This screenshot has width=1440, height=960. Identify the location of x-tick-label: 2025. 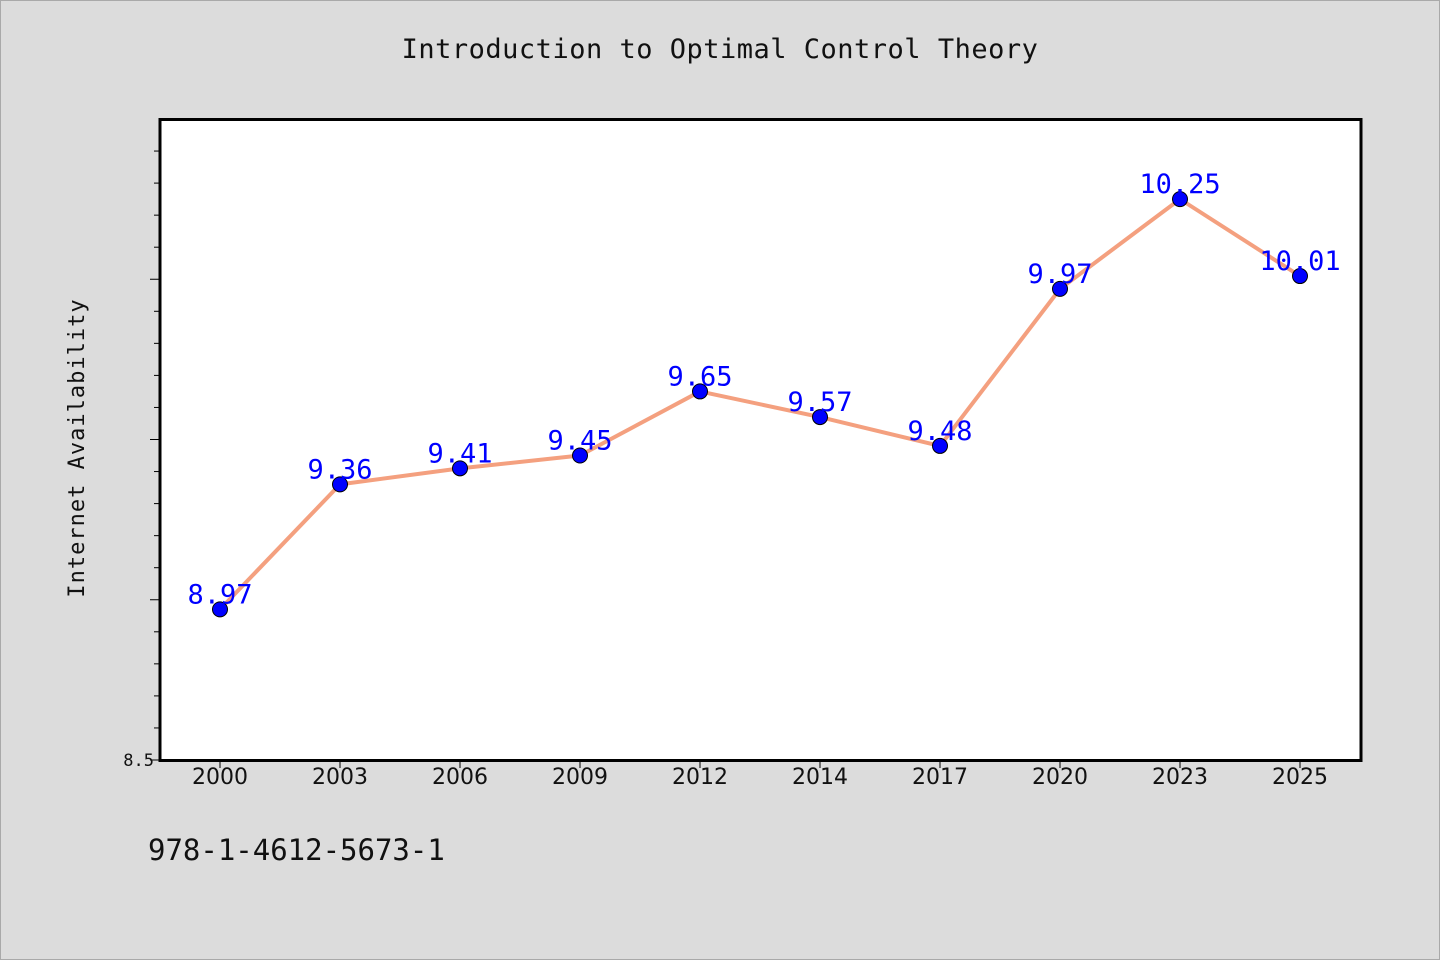
(1300, 777).